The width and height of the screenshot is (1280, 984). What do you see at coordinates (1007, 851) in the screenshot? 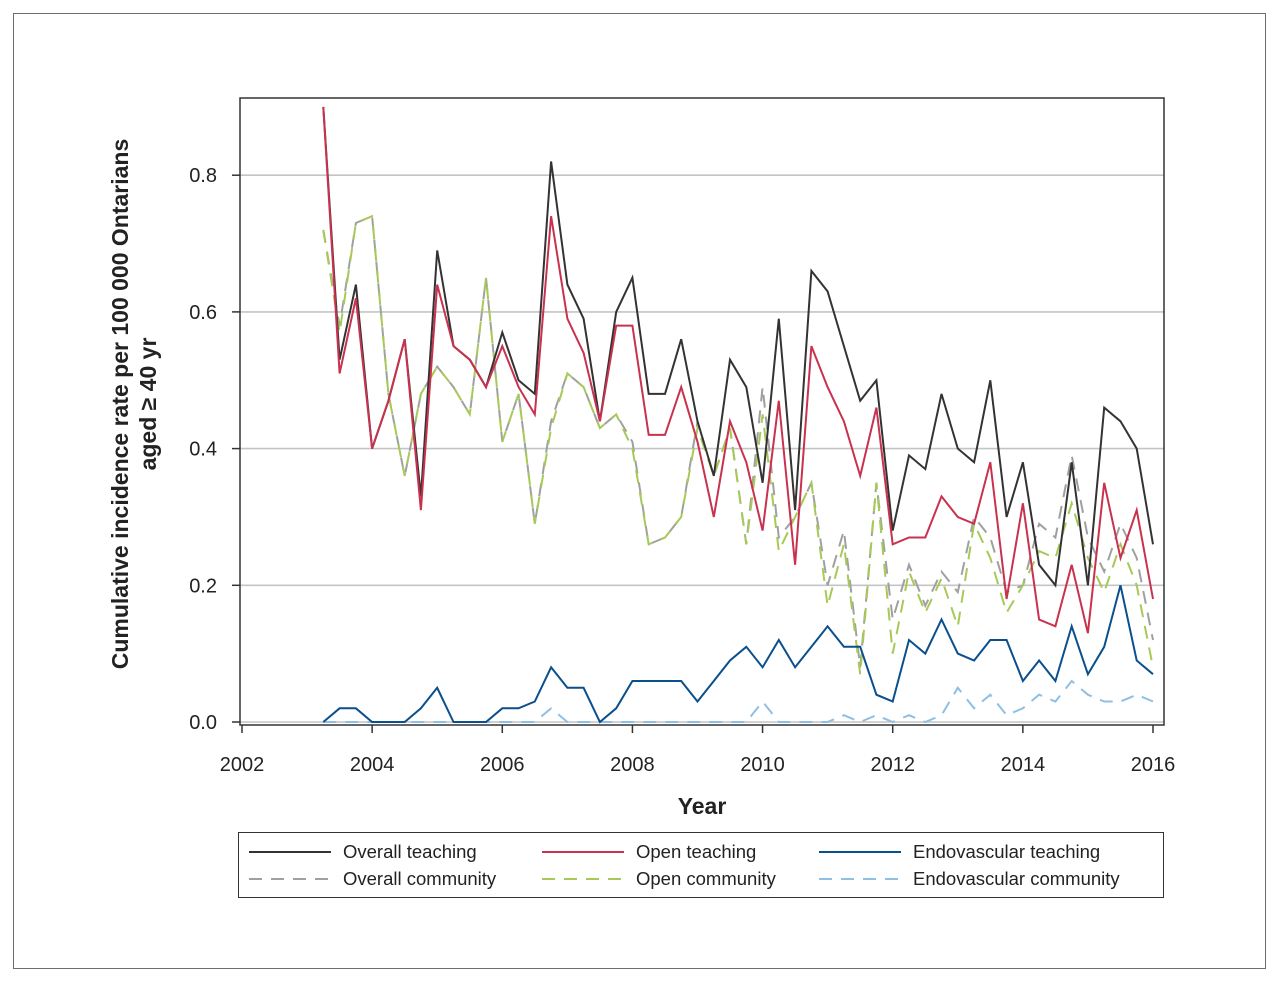
I see `legend-label: Endovascular teaching` at bounding box center [1007, 851].